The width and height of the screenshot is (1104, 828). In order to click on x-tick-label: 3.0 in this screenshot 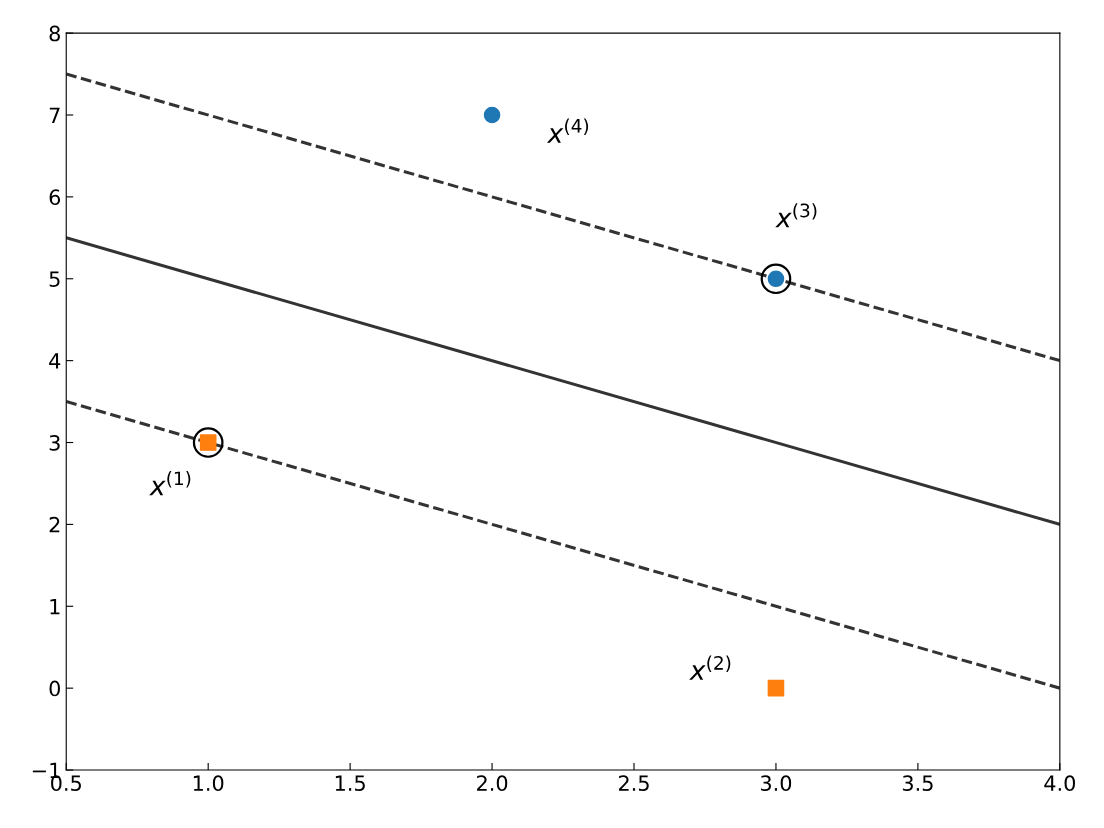, I will do `click(776, 783)`.